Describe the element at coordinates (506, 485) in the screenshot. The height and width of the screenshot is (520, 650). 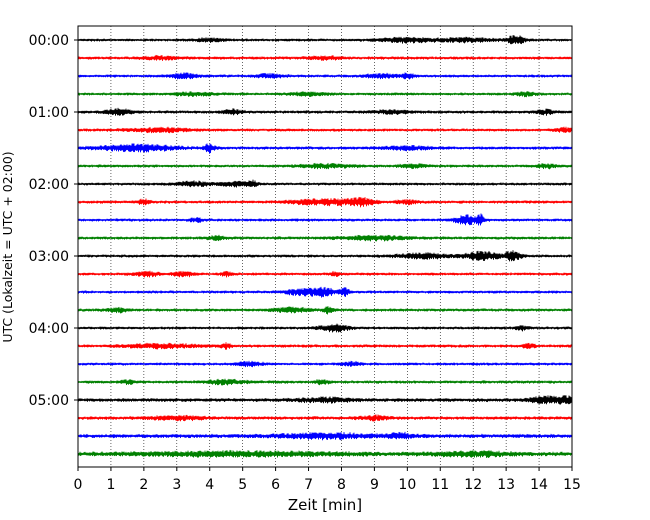
I see `x-tick-label: 13` at that location.